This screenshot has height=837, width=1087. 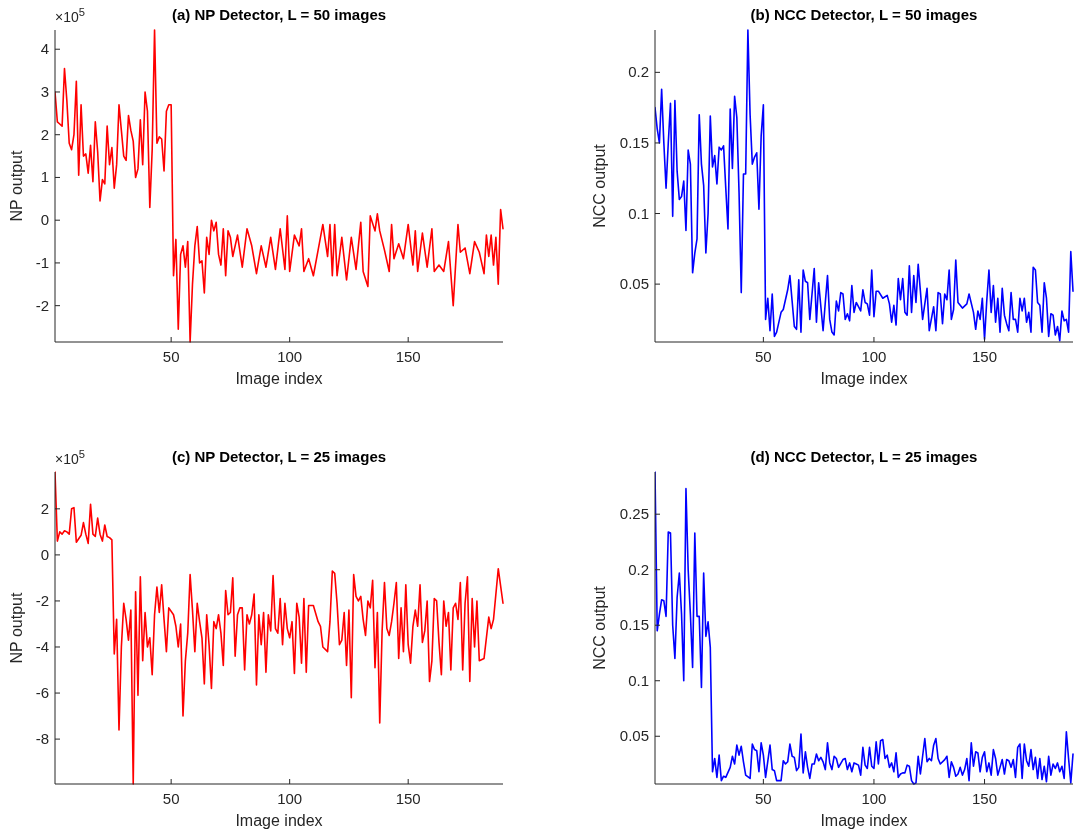 I want to click on chart-title: (d) NCC Detector, L = 25 images, so click(x=864, y=456).